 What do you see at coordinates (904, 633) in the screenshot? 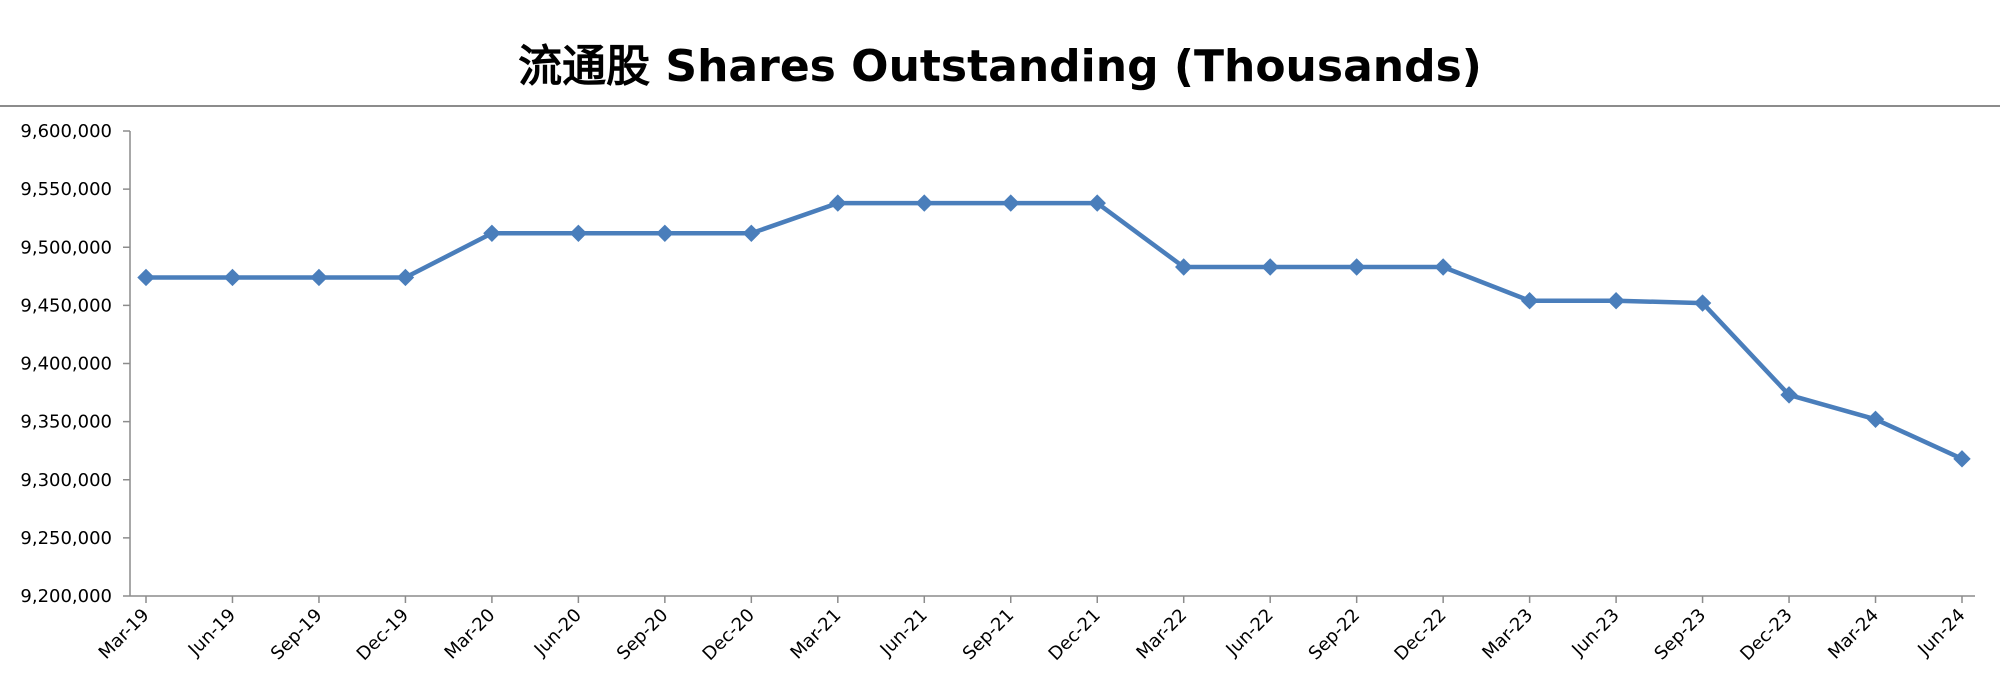
I see `x-tick-label: Jun-21` at bounding box center [904, 633].